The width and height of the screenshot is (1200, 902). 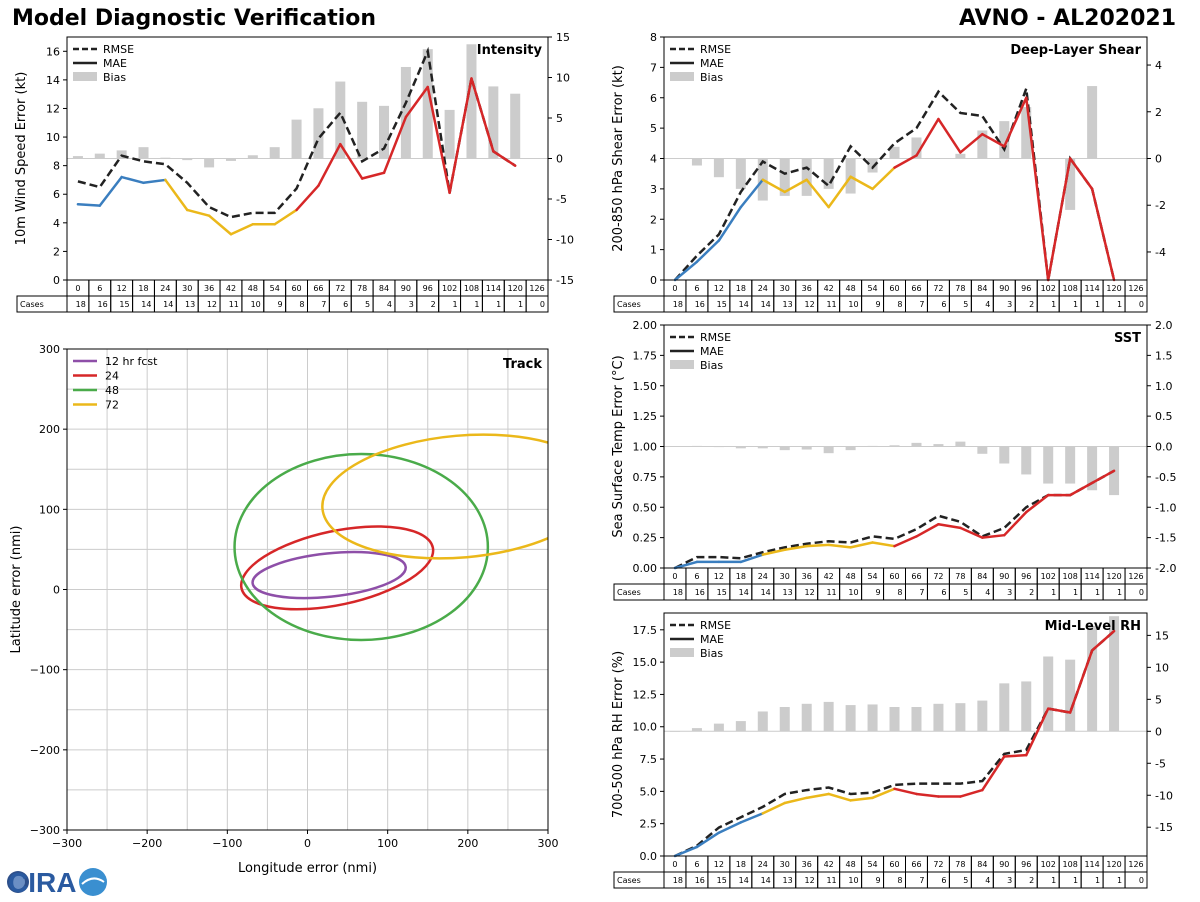 What do you see at coordinates (1093, 626) in the screenshot?
I see `panel-label: Mid-Level RH` at bounding box center [1093, 626].